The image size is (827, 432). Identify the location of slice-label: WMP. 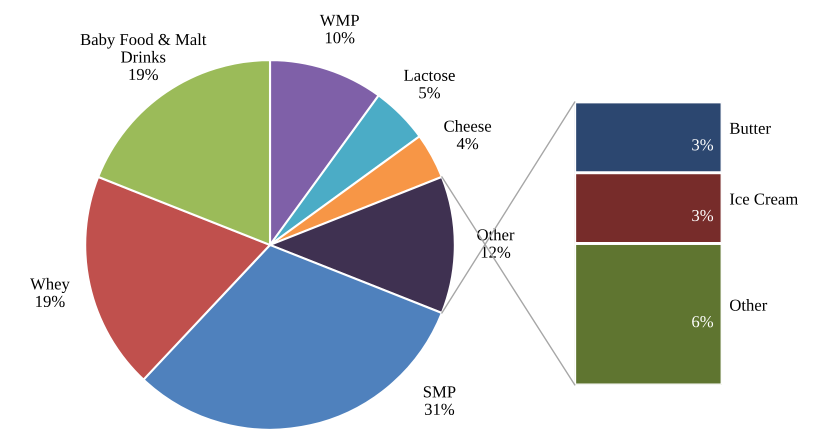
(339, 20).